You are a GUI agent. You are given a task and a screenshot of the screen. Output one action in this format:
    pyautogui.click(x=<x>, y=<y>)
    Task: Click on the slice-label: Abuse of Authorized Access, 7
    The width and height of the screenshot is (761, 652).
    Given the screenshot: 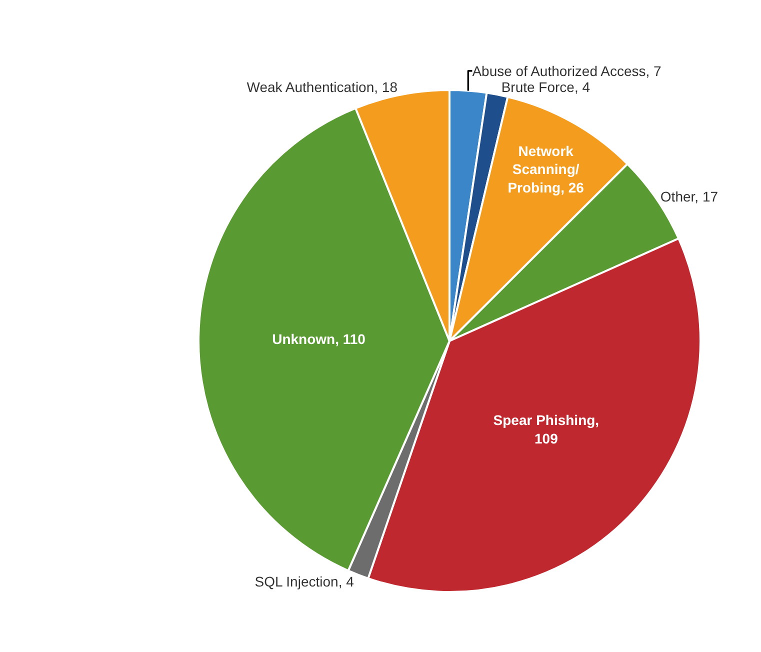 What is the action you would take?
    pyautogui.click(x=567, y=70)
    